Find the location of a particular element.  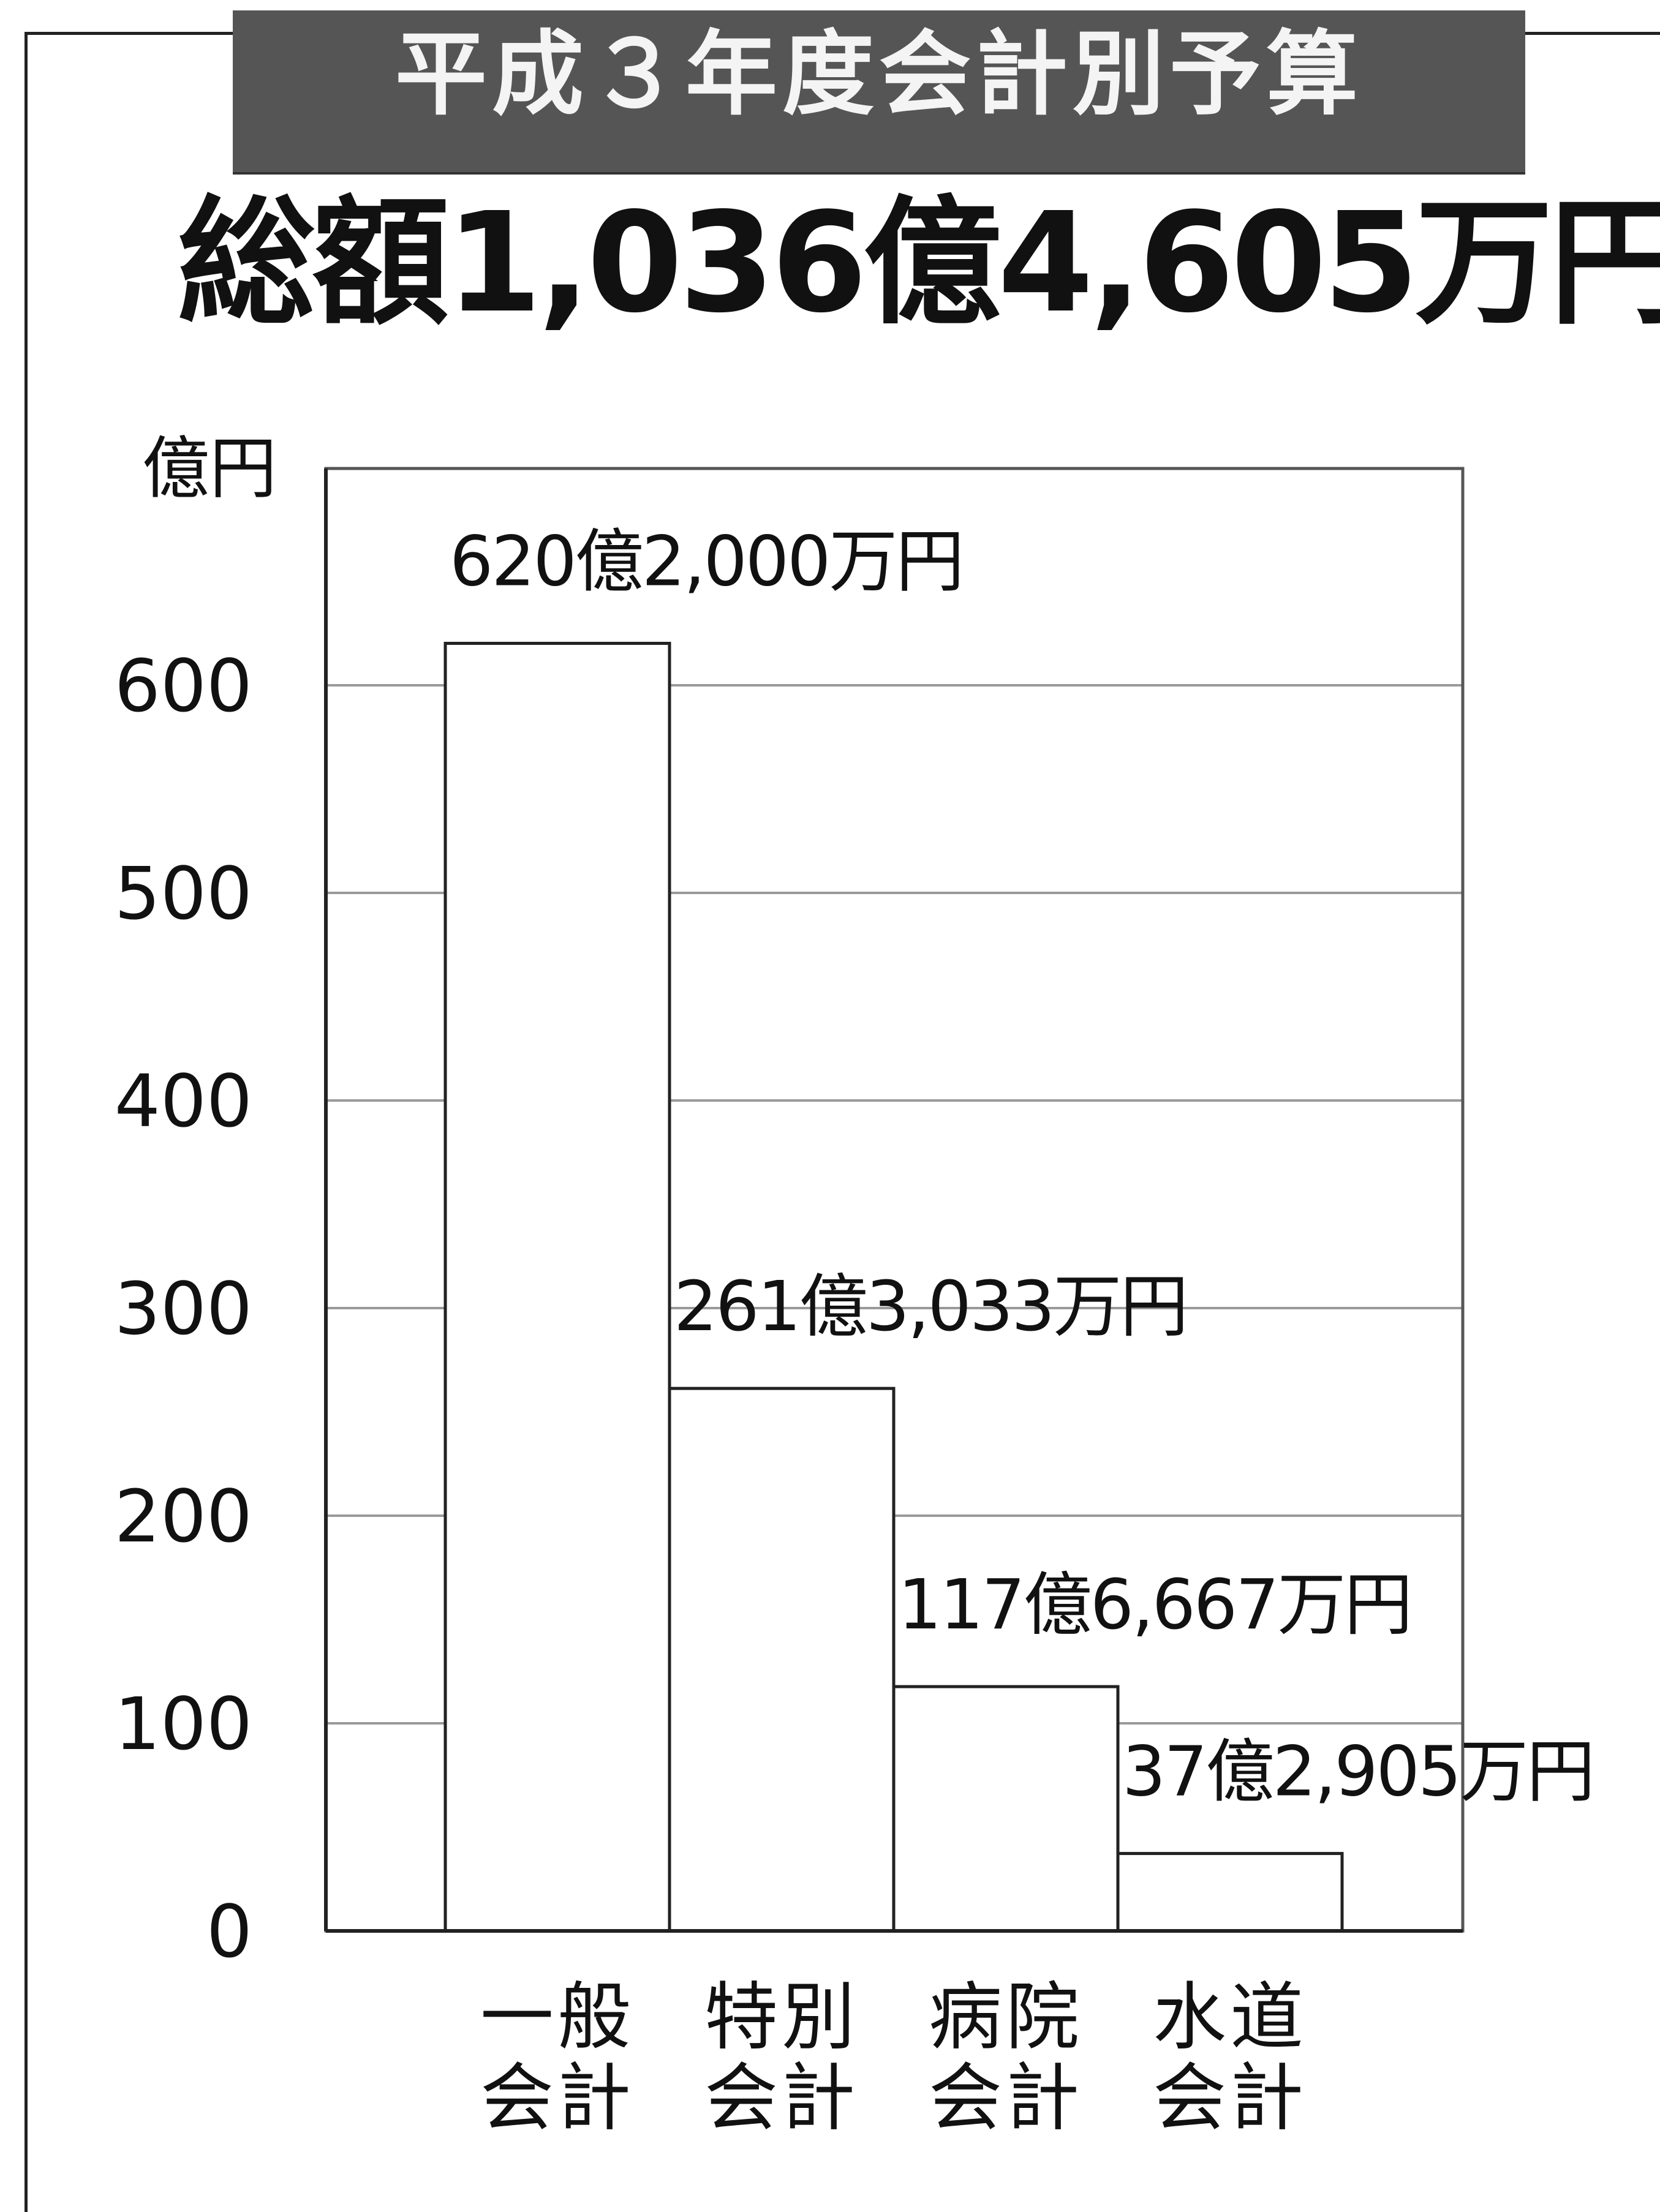

category-label: 特別 is located at coordinates (782, 2017).